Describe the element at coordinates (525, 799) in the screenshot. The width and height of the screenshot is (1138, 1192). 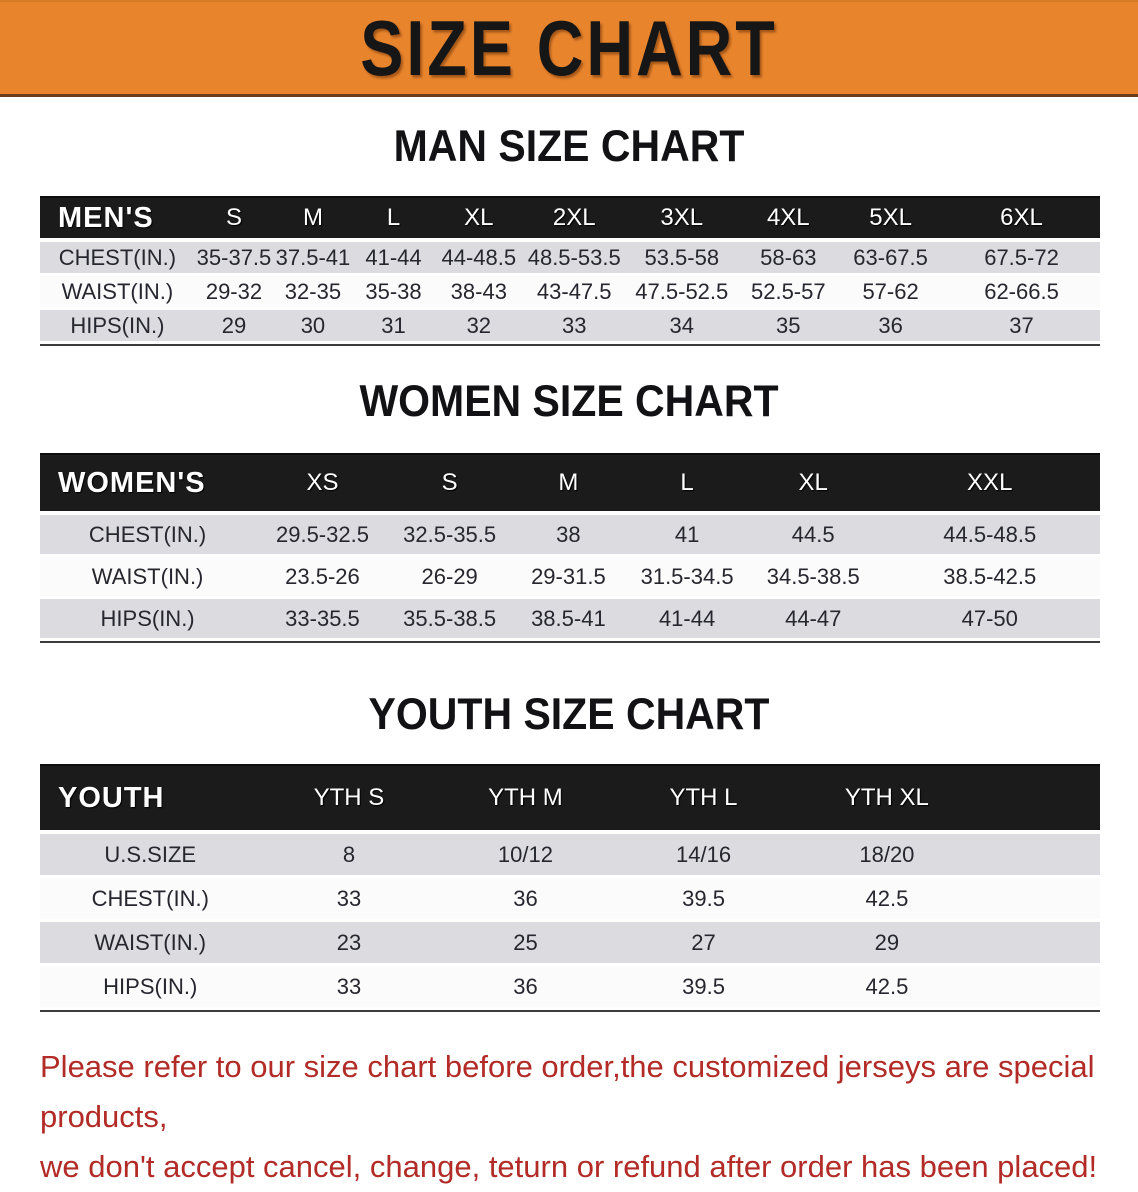
I see `size-column-header: YTH M` at that location.